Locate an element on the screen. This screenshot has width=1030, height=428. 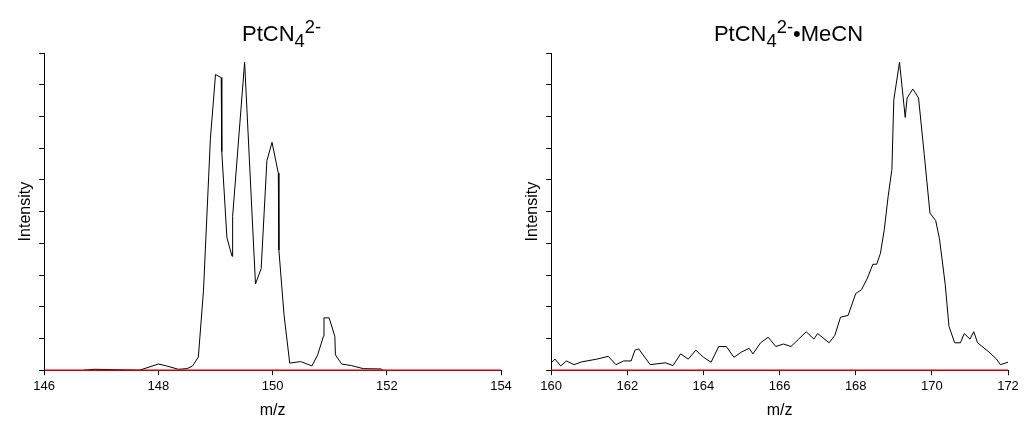
x-tick-label: 150 is located at coordinates (272, 385).